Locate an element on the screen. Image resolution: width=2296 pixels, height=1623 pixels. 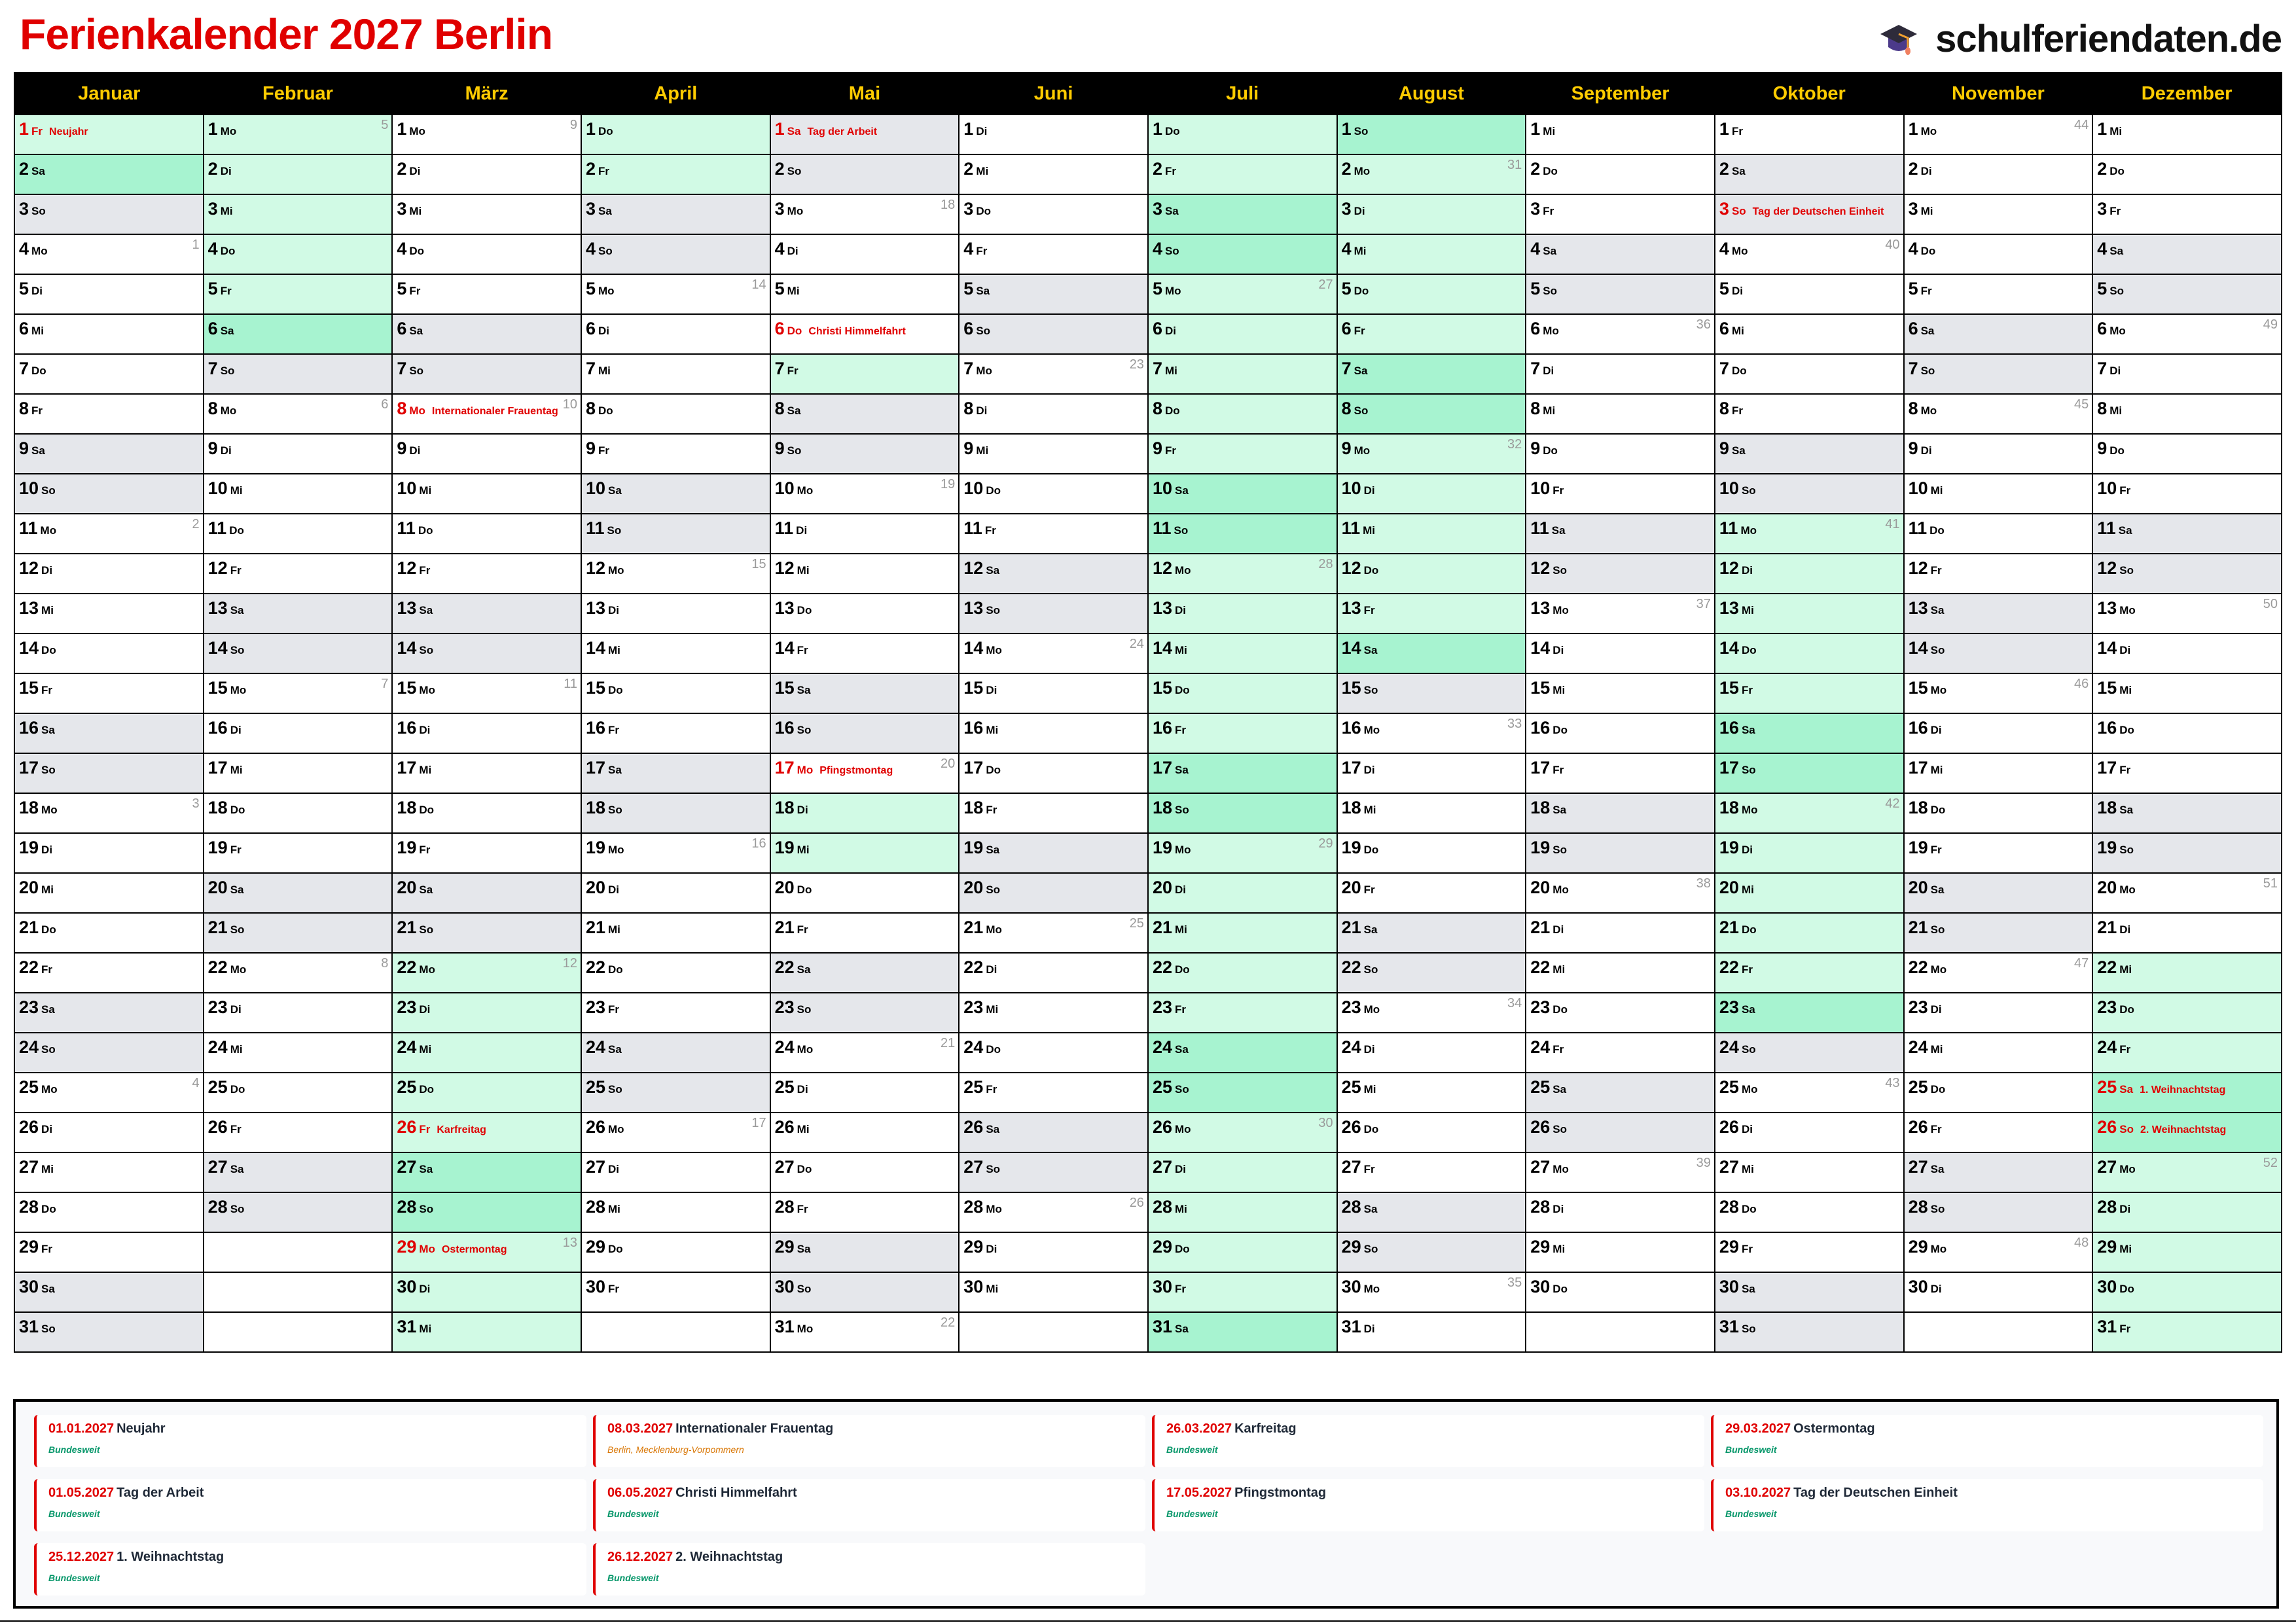
day-cell: 1 Mo 44 is located at coordinates (1998, 134).